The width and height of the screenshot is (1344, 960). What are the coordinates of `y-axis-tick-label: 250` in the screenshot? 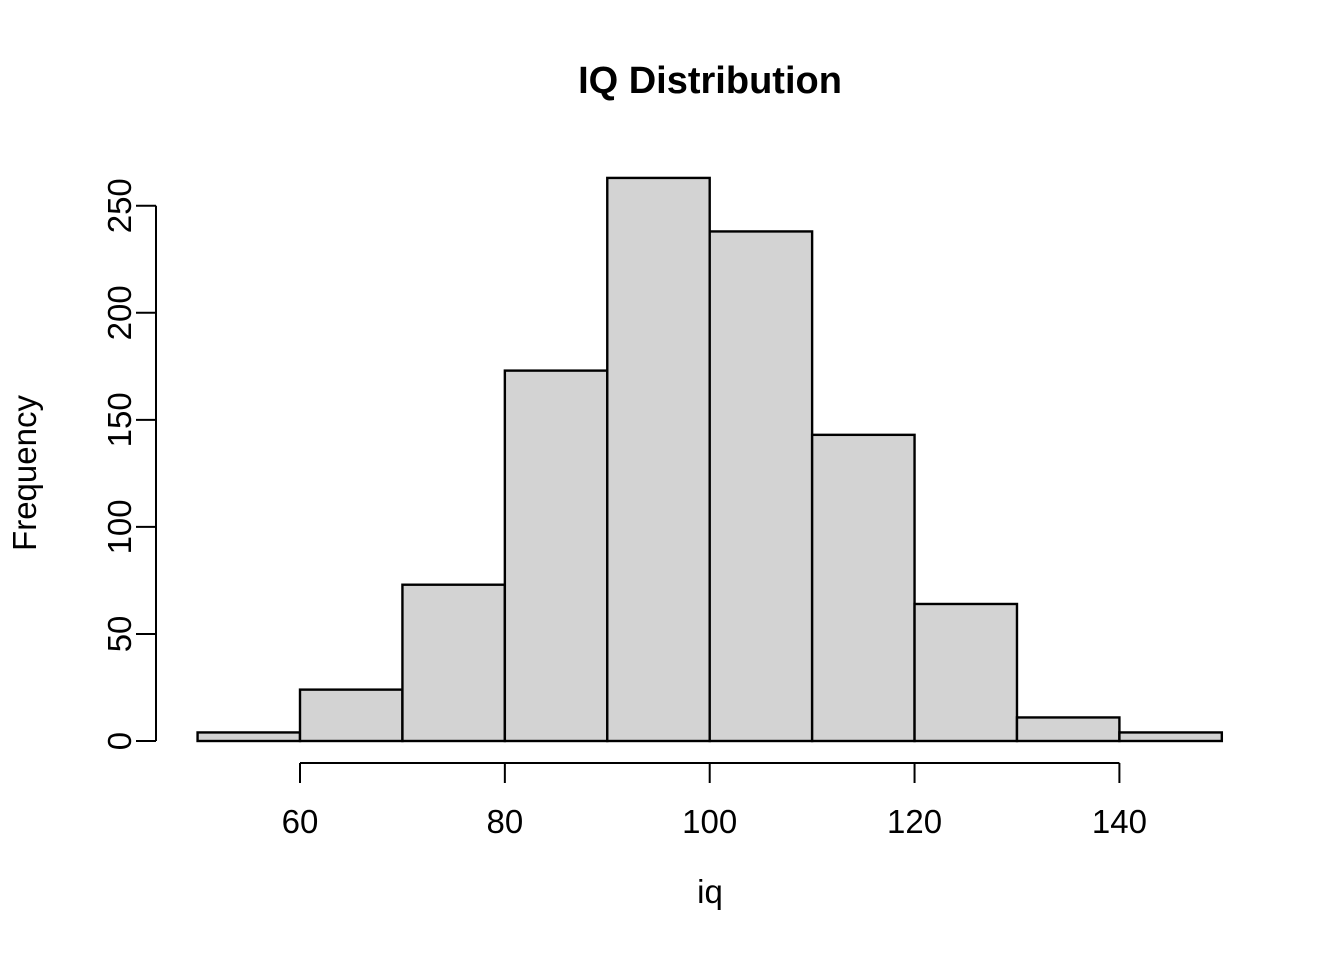 It's located at (119, 205).